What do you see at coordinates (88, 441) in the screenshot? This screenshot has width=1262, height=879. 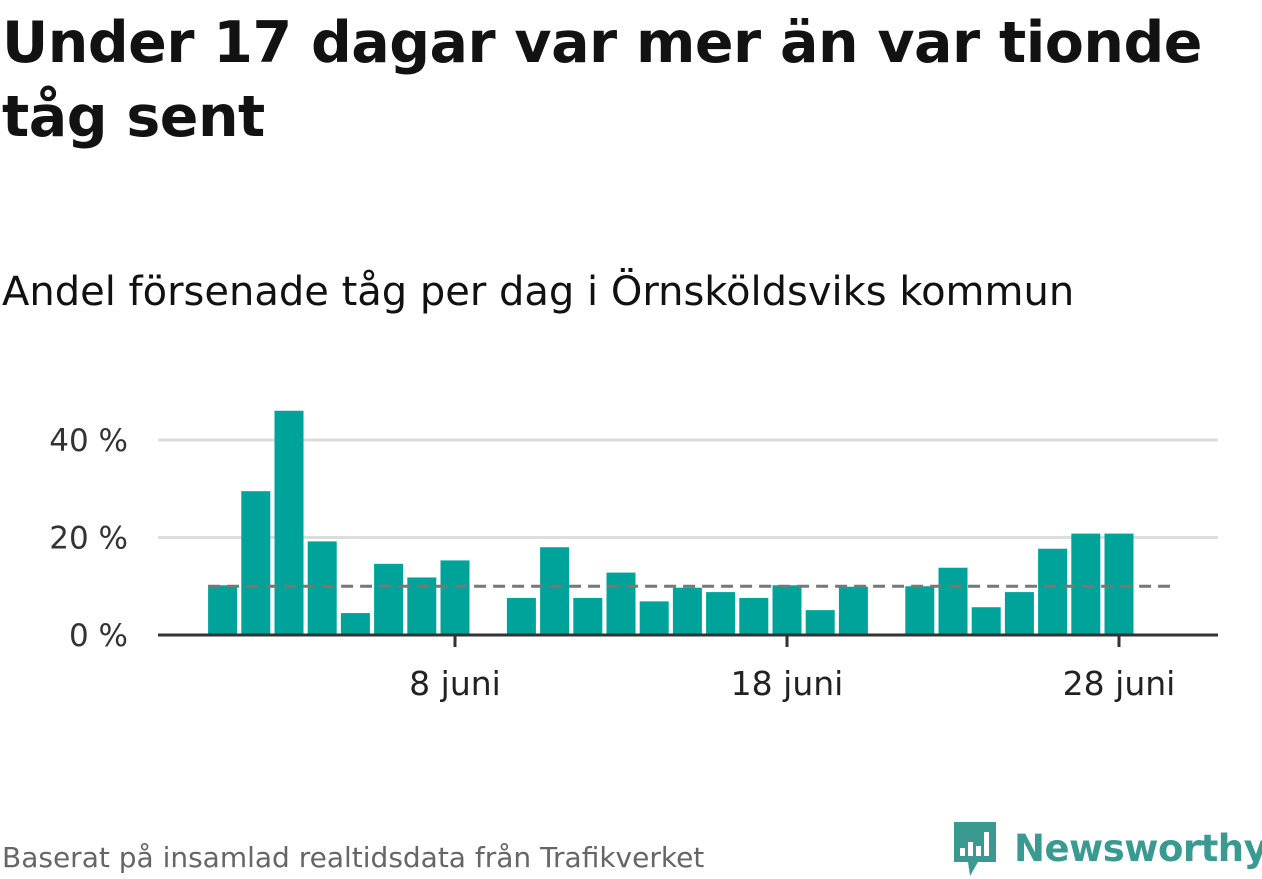 I see `y-tick-label: 40 %` at bounding box center [88, 441].